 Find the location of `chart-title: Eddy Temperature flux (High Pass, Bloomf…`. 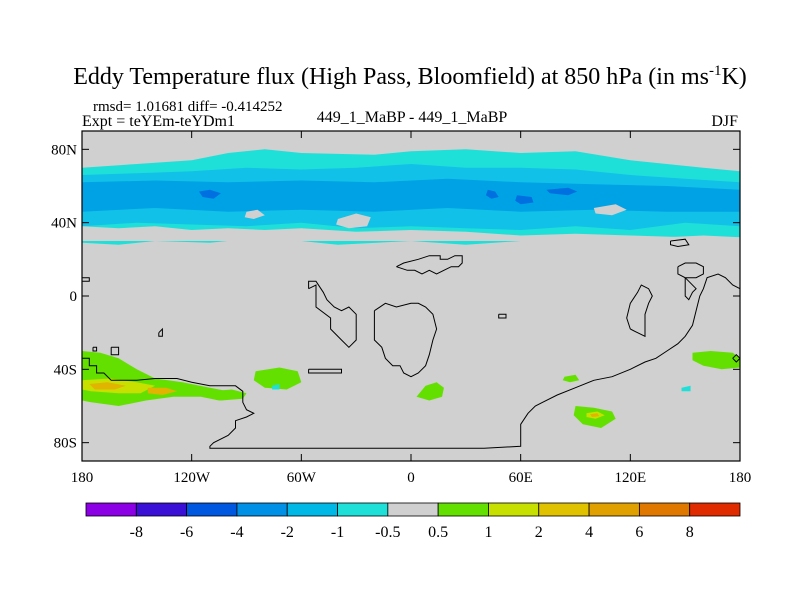

chart-title: Eddy Temperature flux (High Pass, Bloomf… is located at coordinates (410, 76).